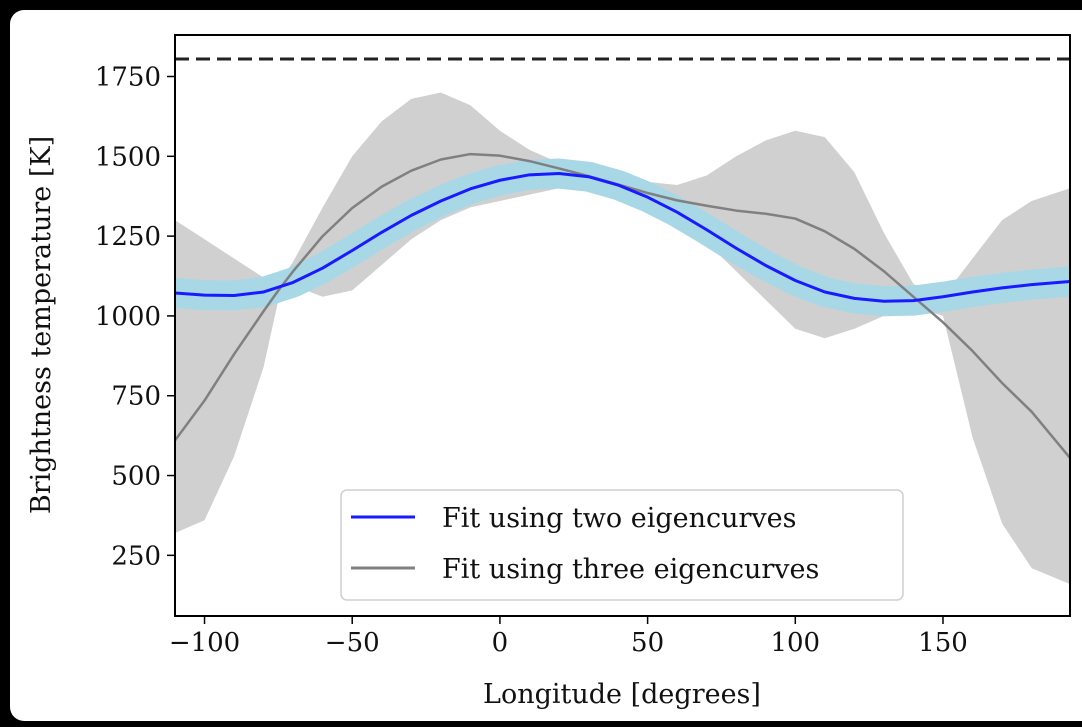 This screenshot has height=727, width=1082. Describe the element at coordinates (630, 569) in the screenshot. I see `legend-label-three-eigencurves: Fit using three eigencurves` at that location.